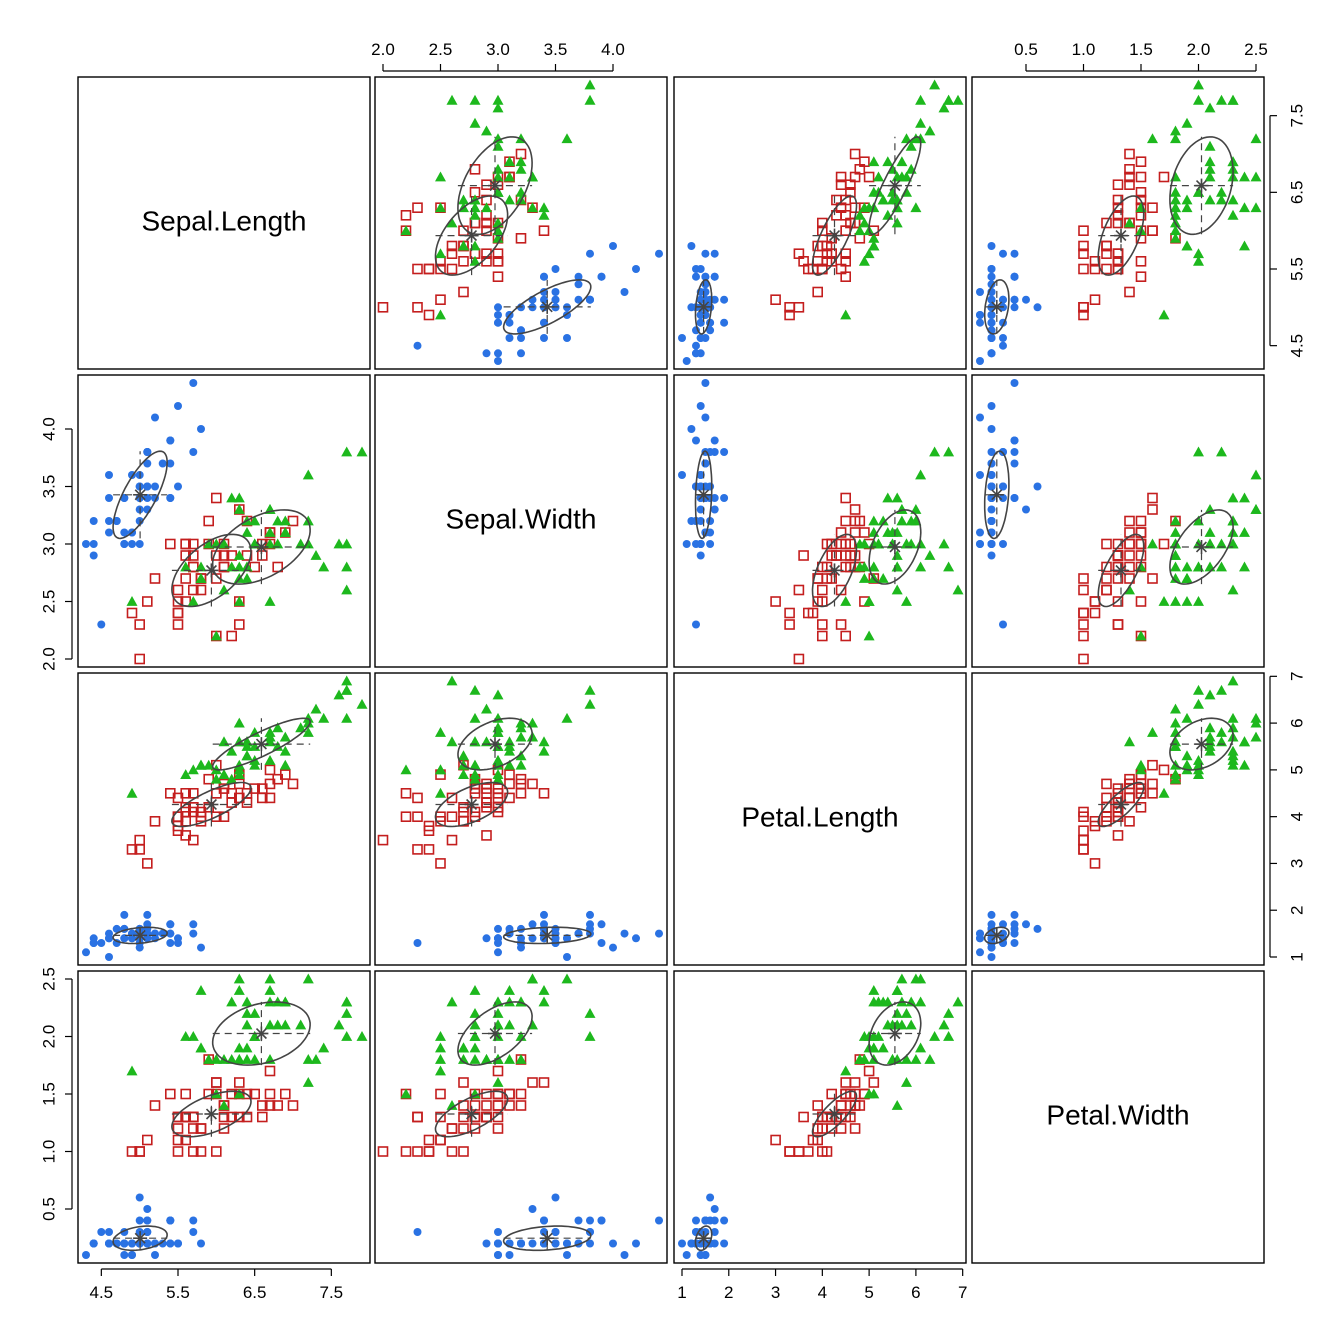 The height and width of the screenshot is (1344, 1344). What do you see at coordinates (820, 521) in the screenshot?
I see `panel-sepal-width-vs-petal-length-frame` at bounding box center [820, 521].